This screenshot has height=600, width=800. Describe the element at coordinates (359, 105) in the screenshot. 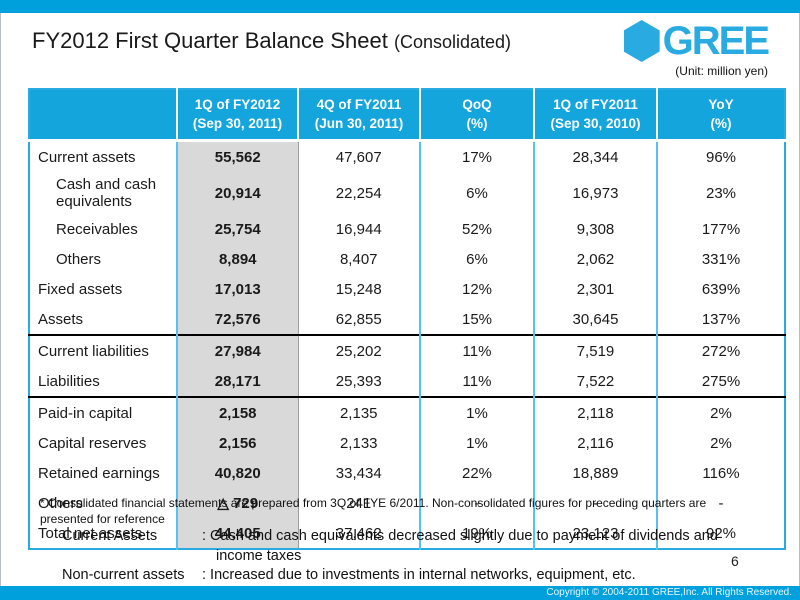

I see `header-line: 4Q of FY2011` at that location.